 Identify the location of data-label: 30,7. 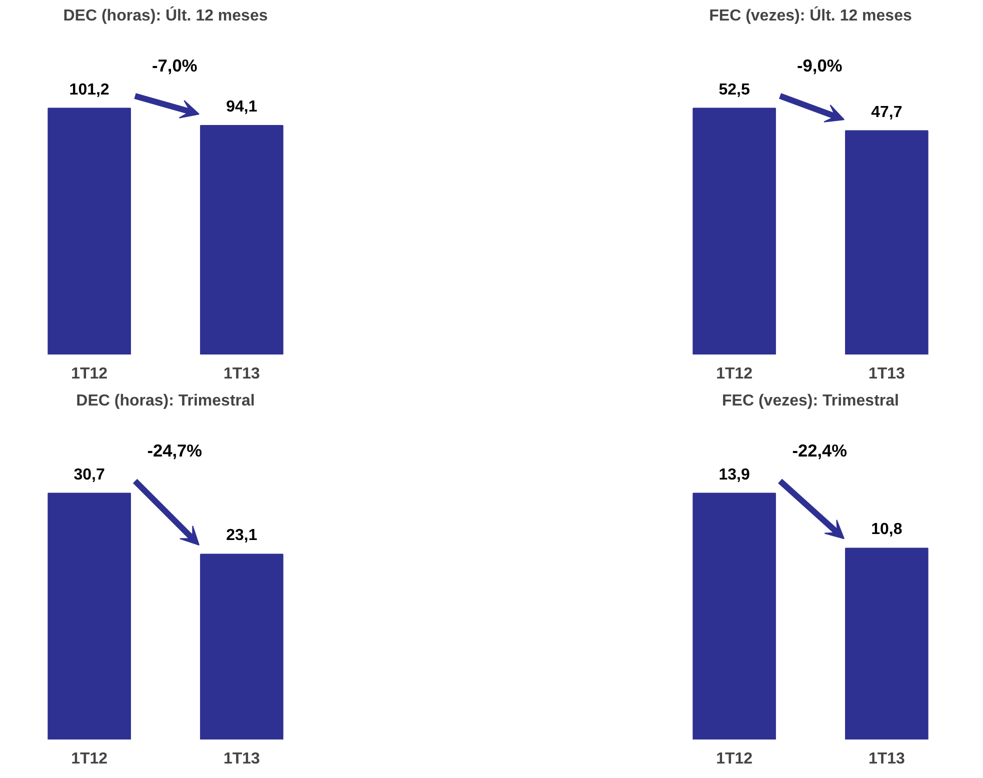
(89, 475).